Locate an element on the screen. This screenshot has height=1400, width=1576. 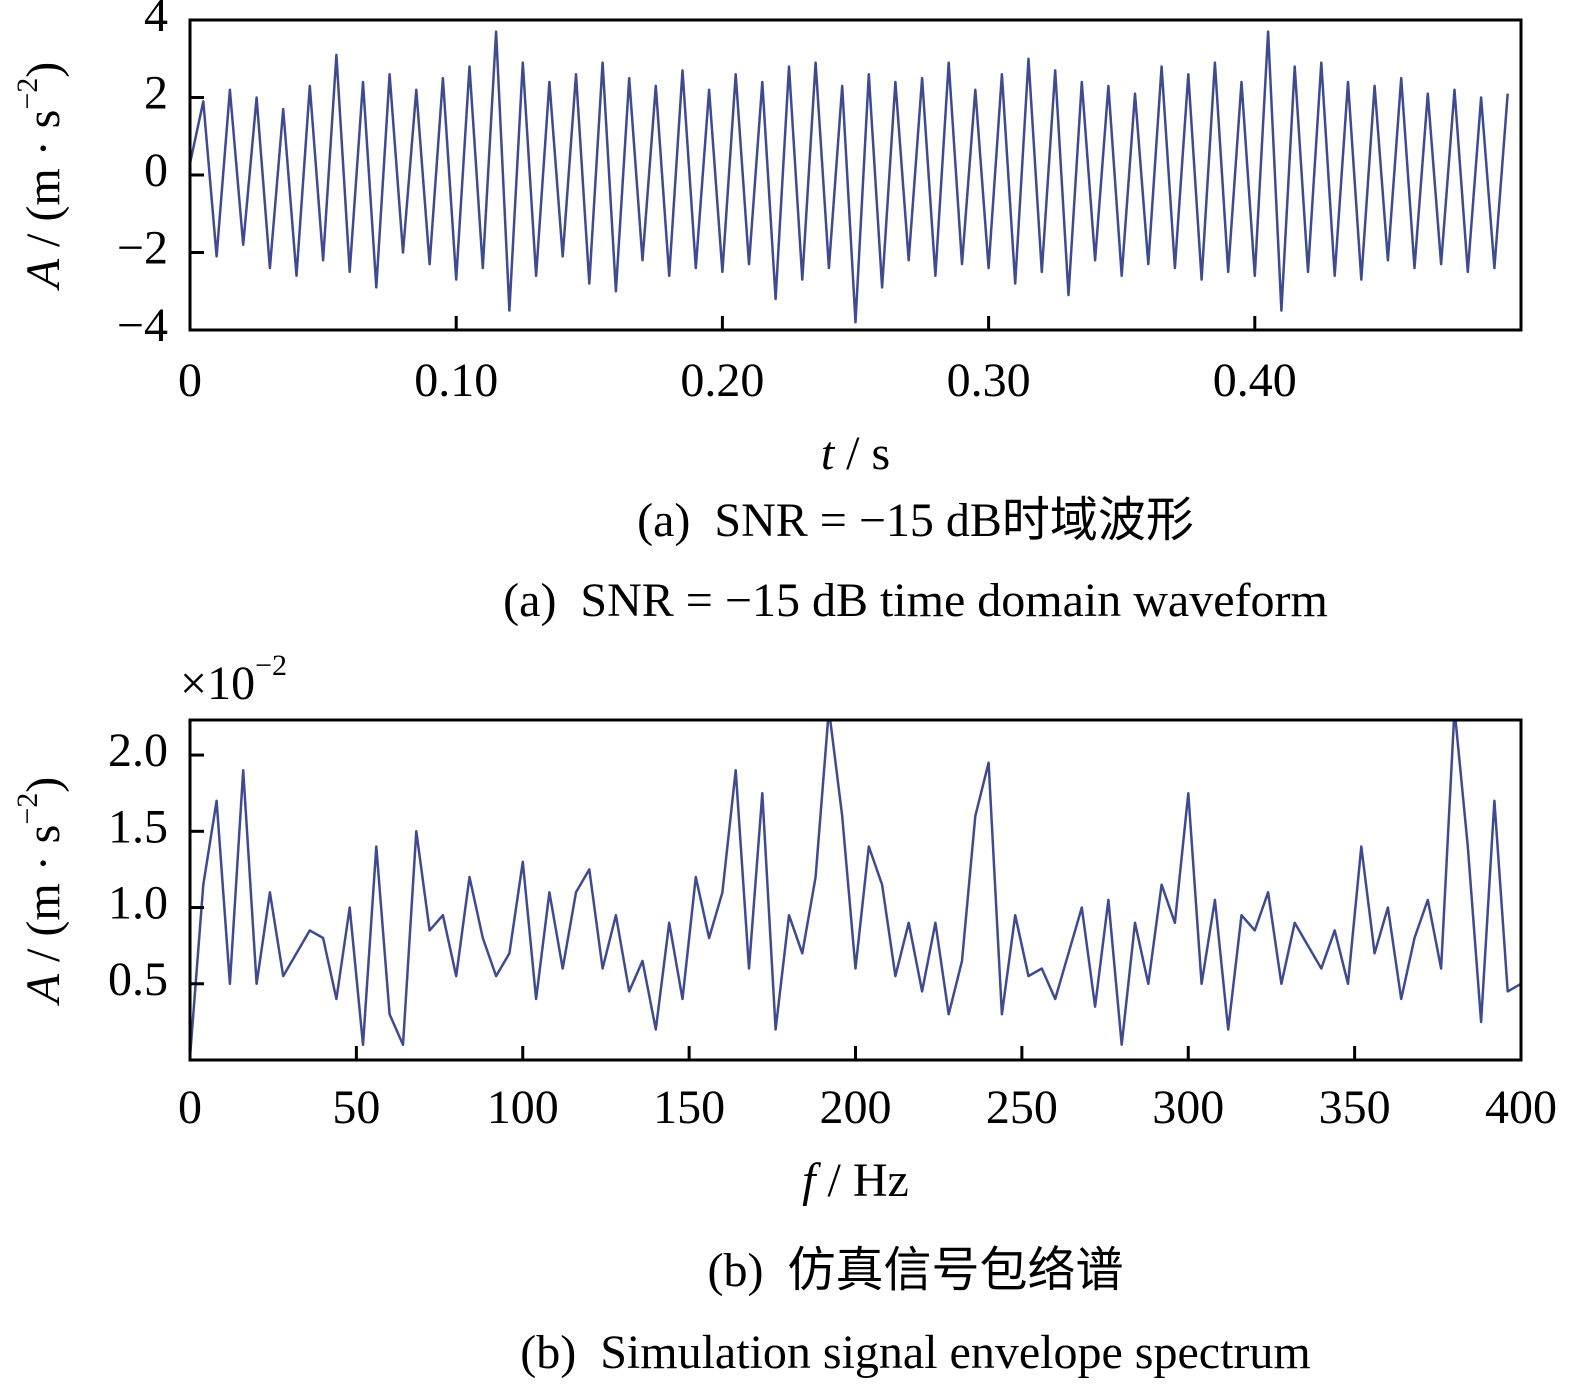
x-tick-label: 150 is located at coordinates (689, 1107).